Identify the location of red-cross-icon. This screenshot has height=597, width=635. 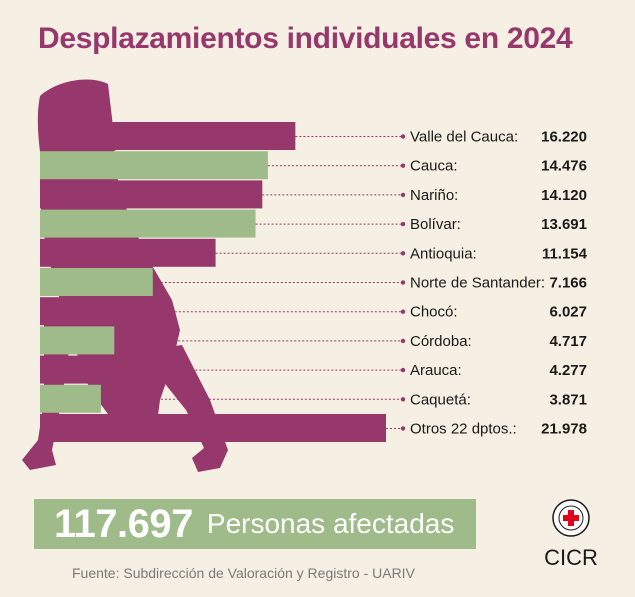
(571, 518).